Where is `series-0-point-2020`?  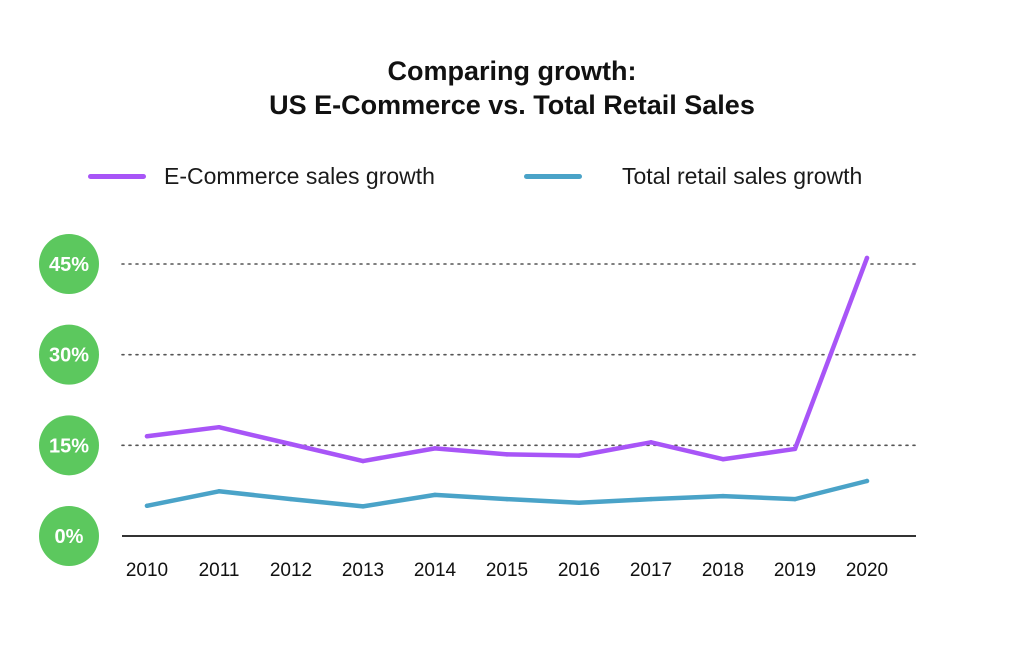 series-0-point-2020 is located at coordinates (867, 258).